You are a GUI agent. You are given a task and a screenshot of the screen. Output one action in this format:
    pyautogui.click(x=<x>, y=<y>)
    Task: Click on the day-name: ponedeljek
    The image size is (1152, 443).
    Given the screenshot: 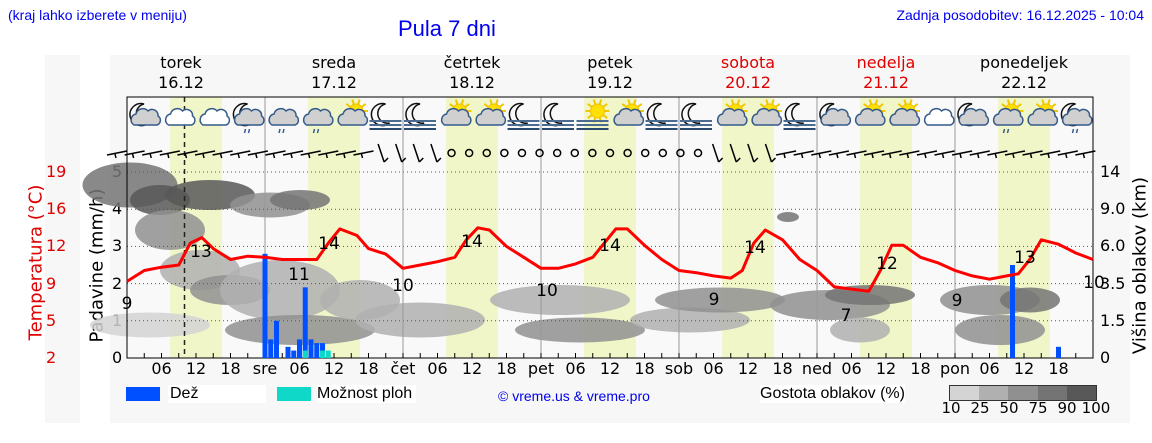 What is the action you would take?
    pyautogui.click(x=1024, y=62)
    